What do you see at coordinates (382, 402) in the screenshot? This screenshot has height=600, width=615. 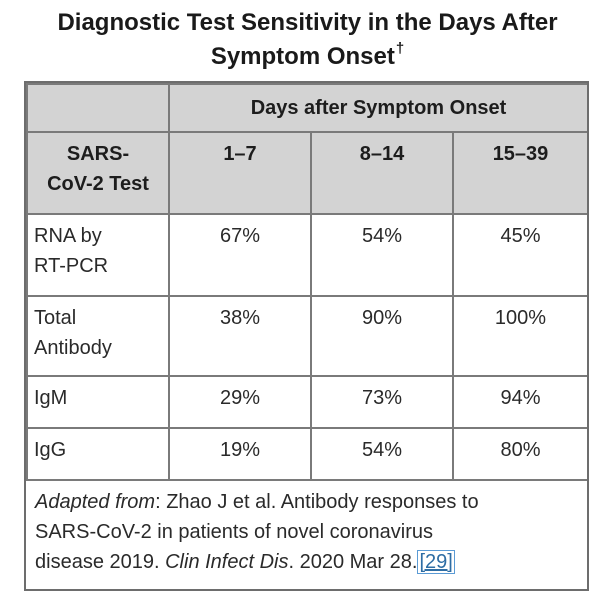 I see `table-cell: 73%` at bounding box center [382, 402].